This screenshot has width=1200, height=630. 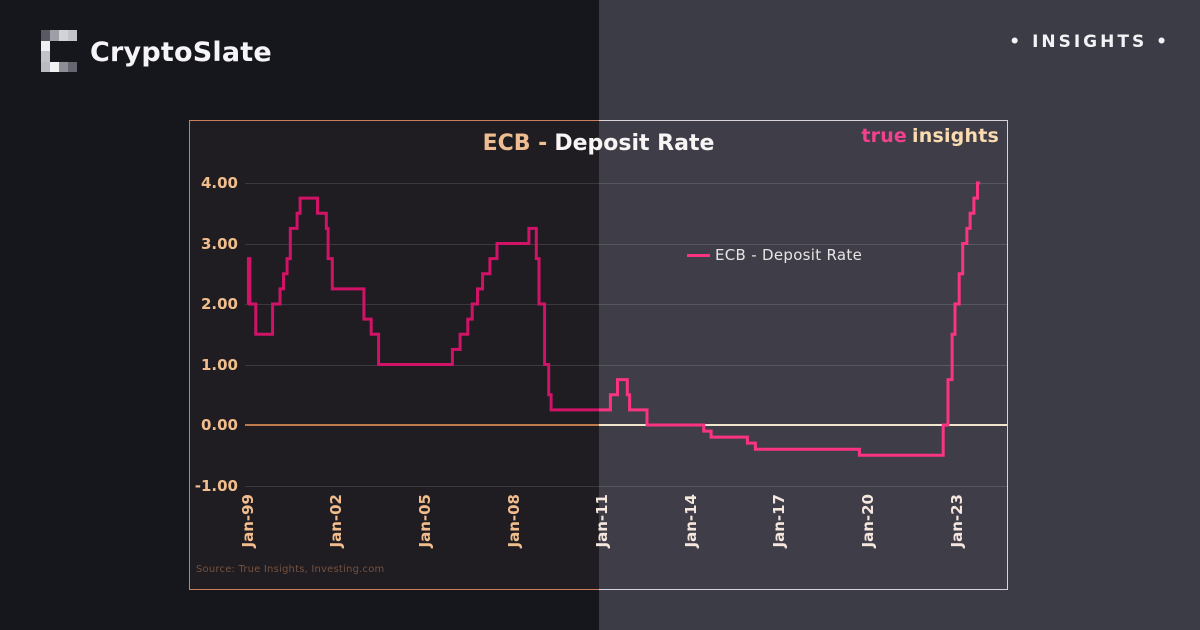 I want to click on x-tick-label: Jan-14, so click(x=690, y=521).